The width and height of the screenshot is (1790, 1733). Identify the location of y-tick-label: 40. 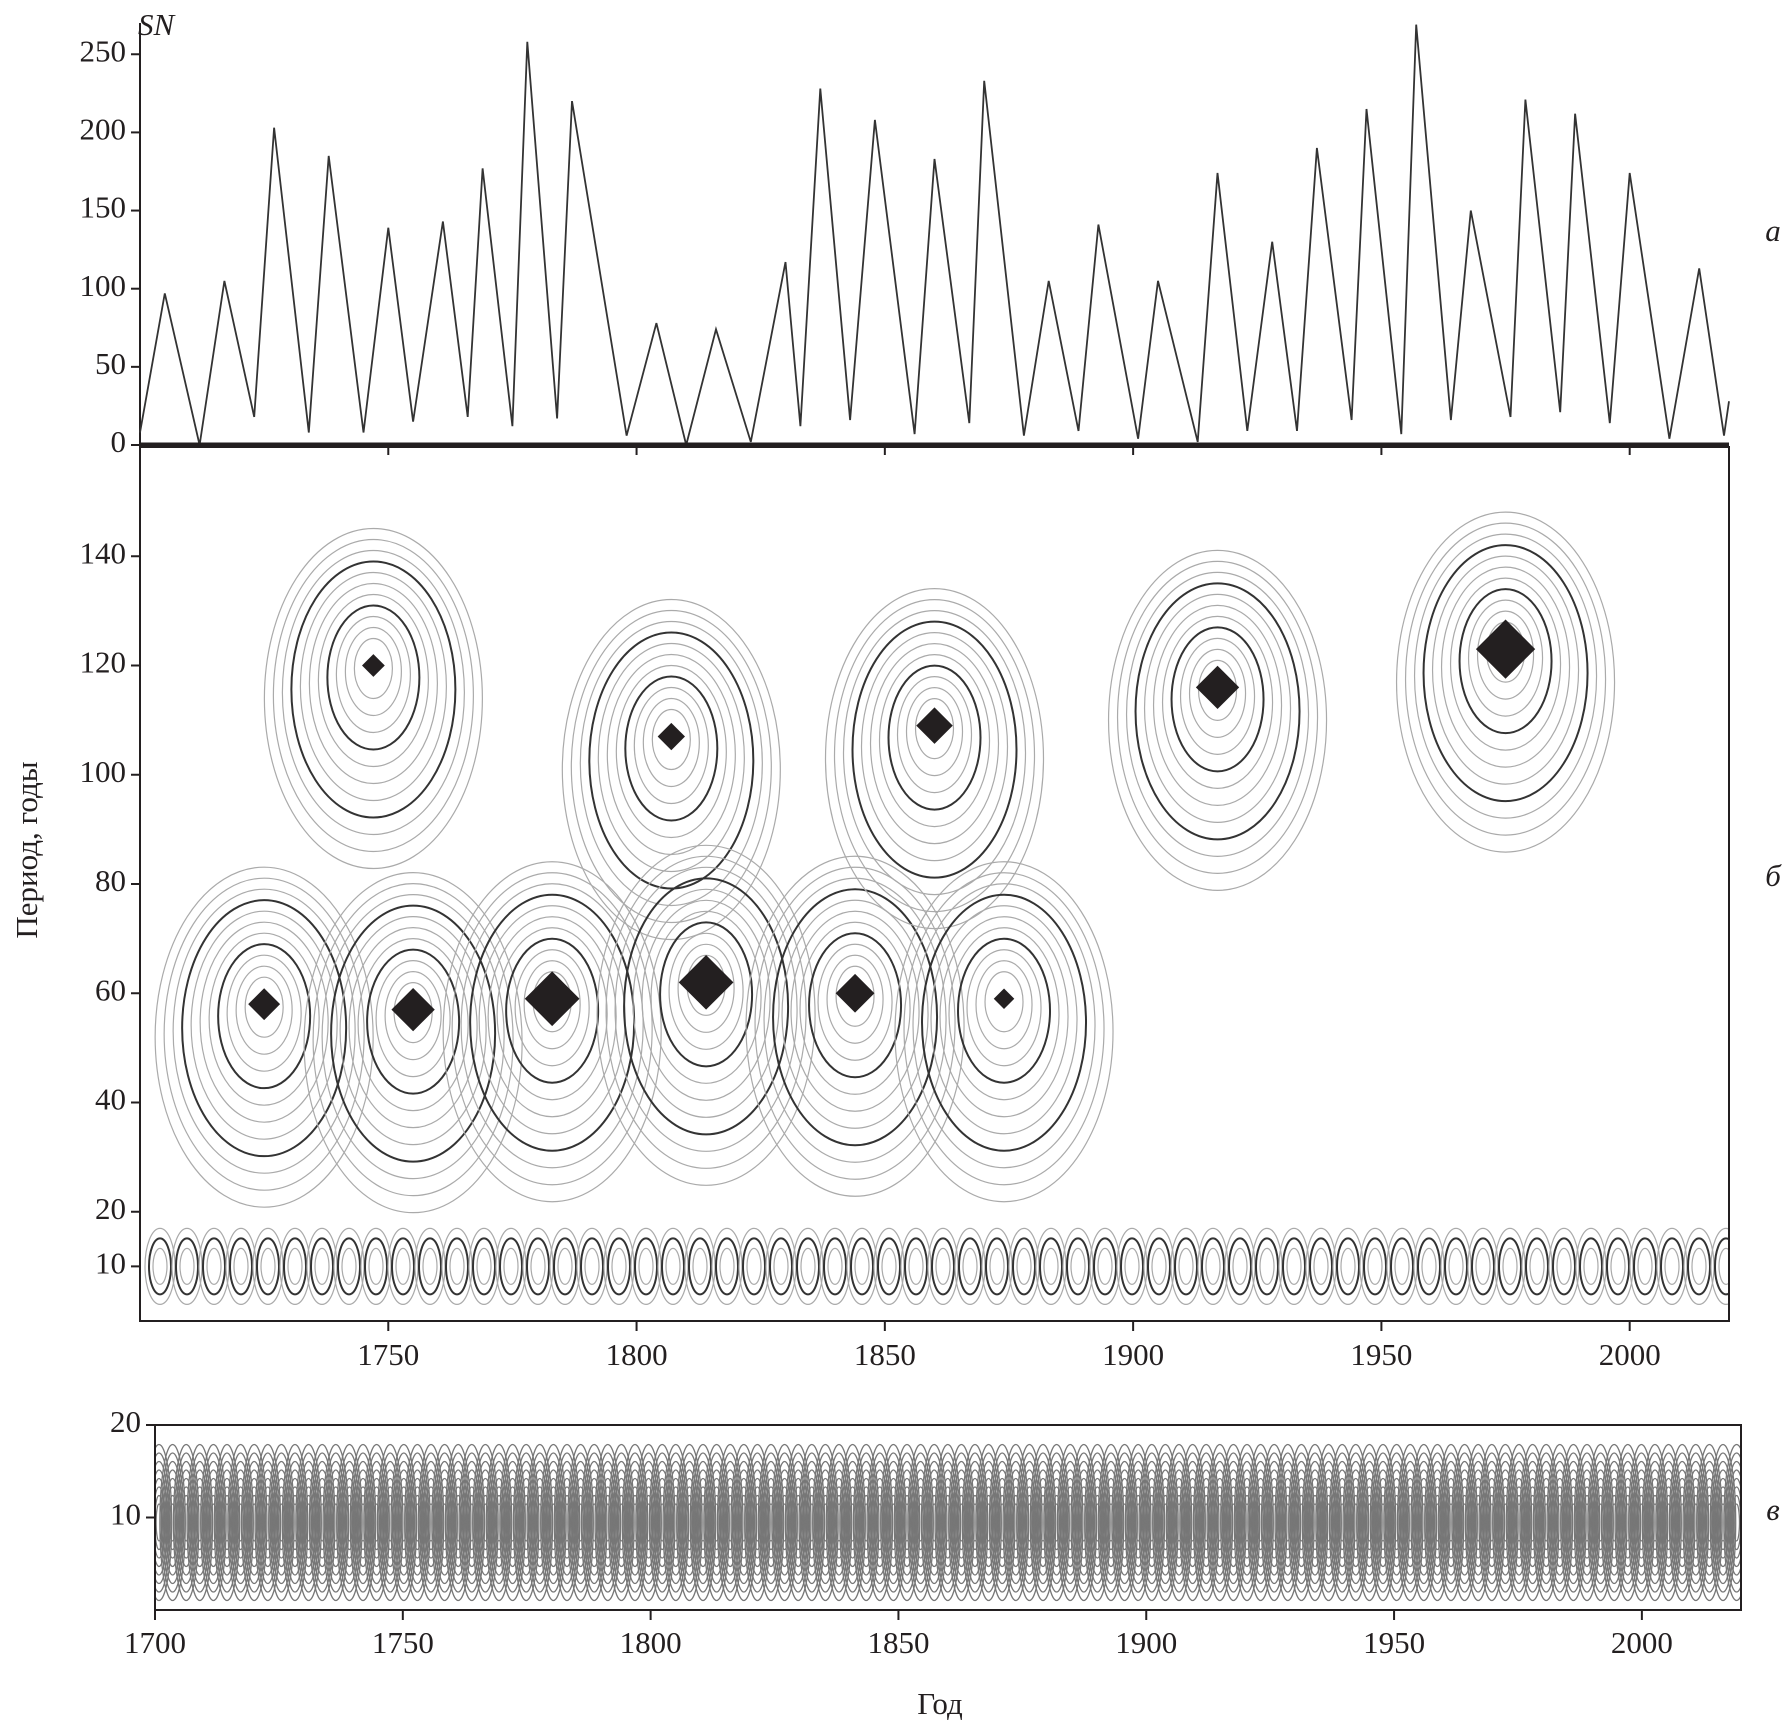
(110, 1099).